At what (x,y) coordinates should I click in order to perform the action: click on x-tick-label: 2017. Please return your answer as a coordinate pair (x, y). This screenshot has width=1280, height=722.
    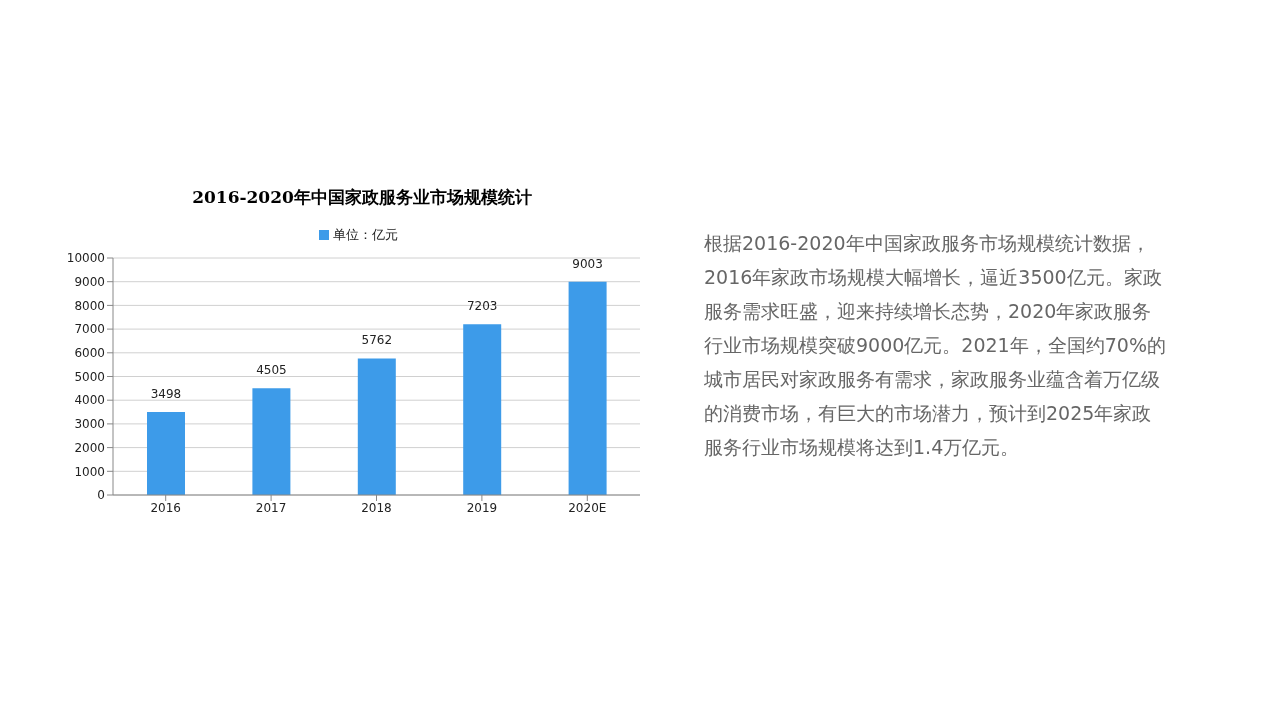
    Looking at the image, I should click on (271, 507).